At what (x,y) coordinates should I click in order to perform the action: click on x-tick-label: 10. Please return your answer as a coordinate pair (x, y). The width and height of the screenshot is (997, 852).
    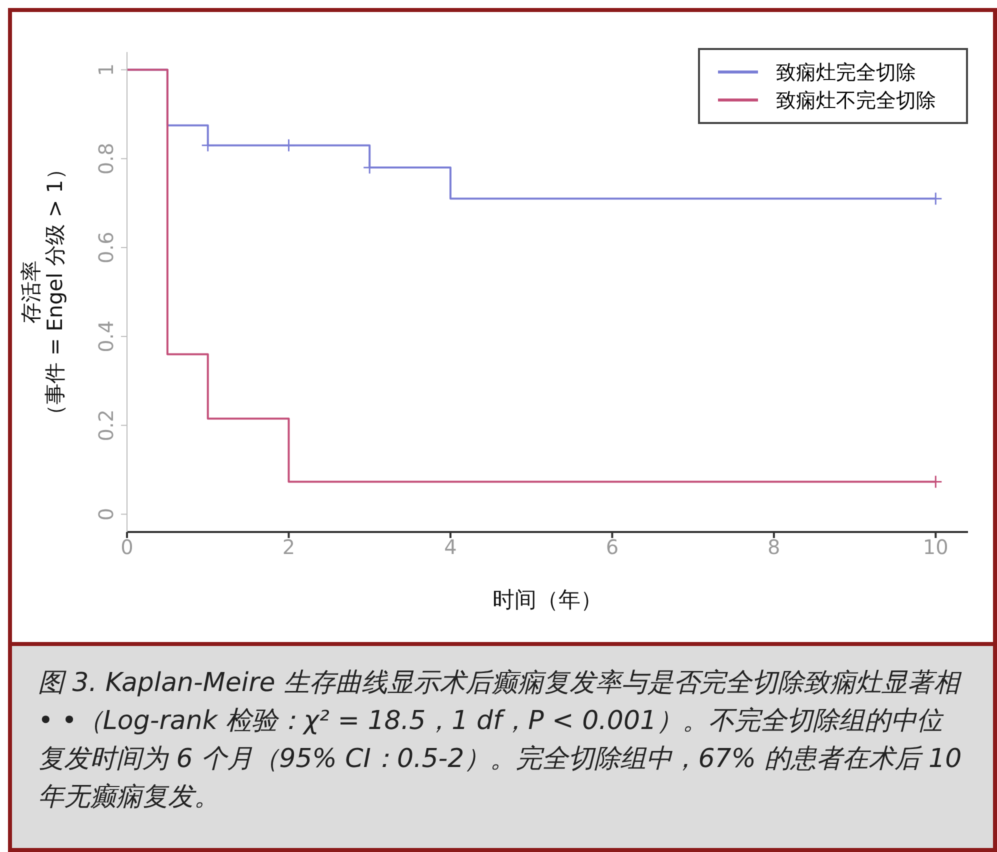
    Looking at the image, I should click on (935, 547).